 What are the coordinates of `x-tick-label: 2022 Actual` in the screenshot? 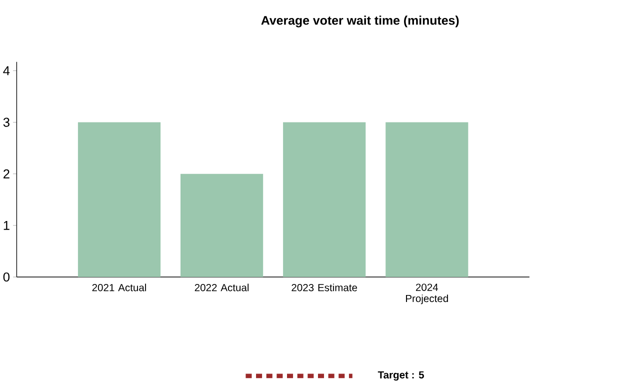 It's located at (221, 288).